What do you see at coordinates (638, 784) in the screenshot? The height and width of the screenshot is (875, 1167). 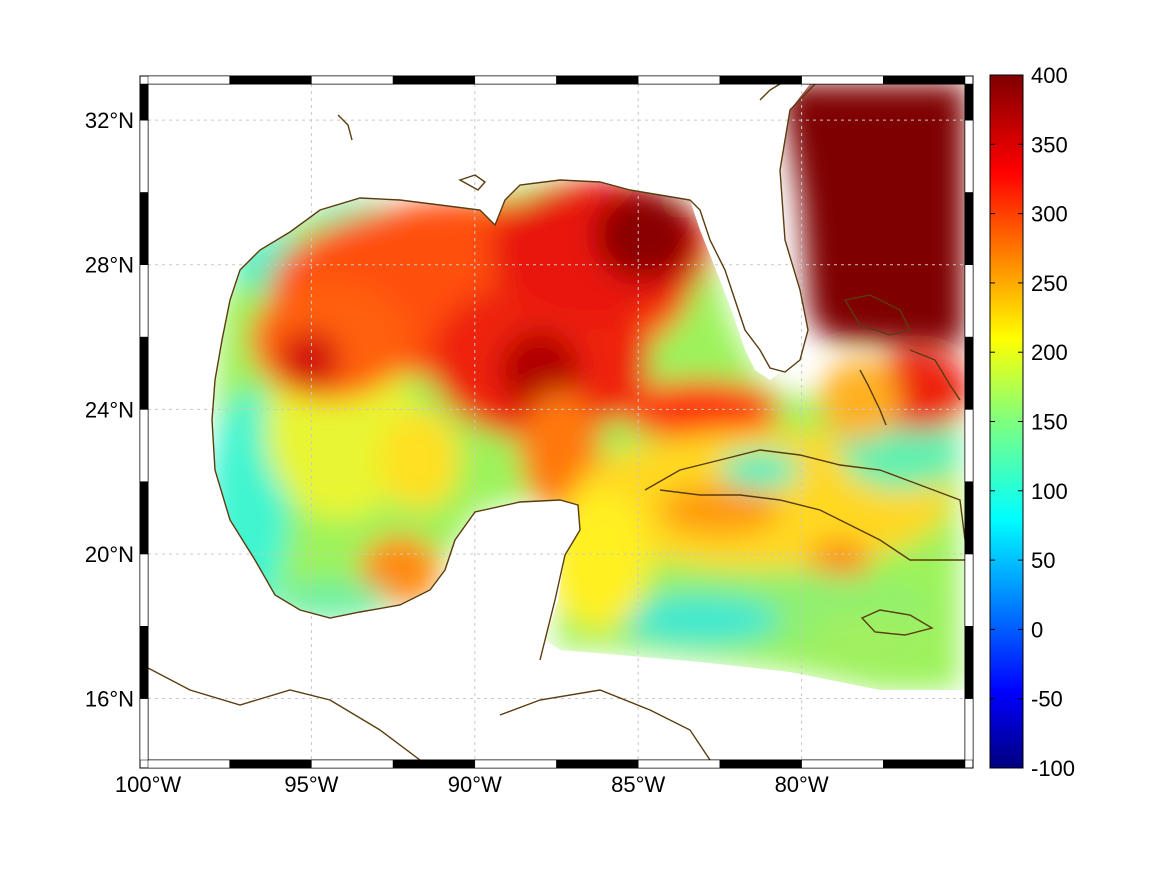 I see `x-tick-label: 85°W` at bounding box center [638, 784].